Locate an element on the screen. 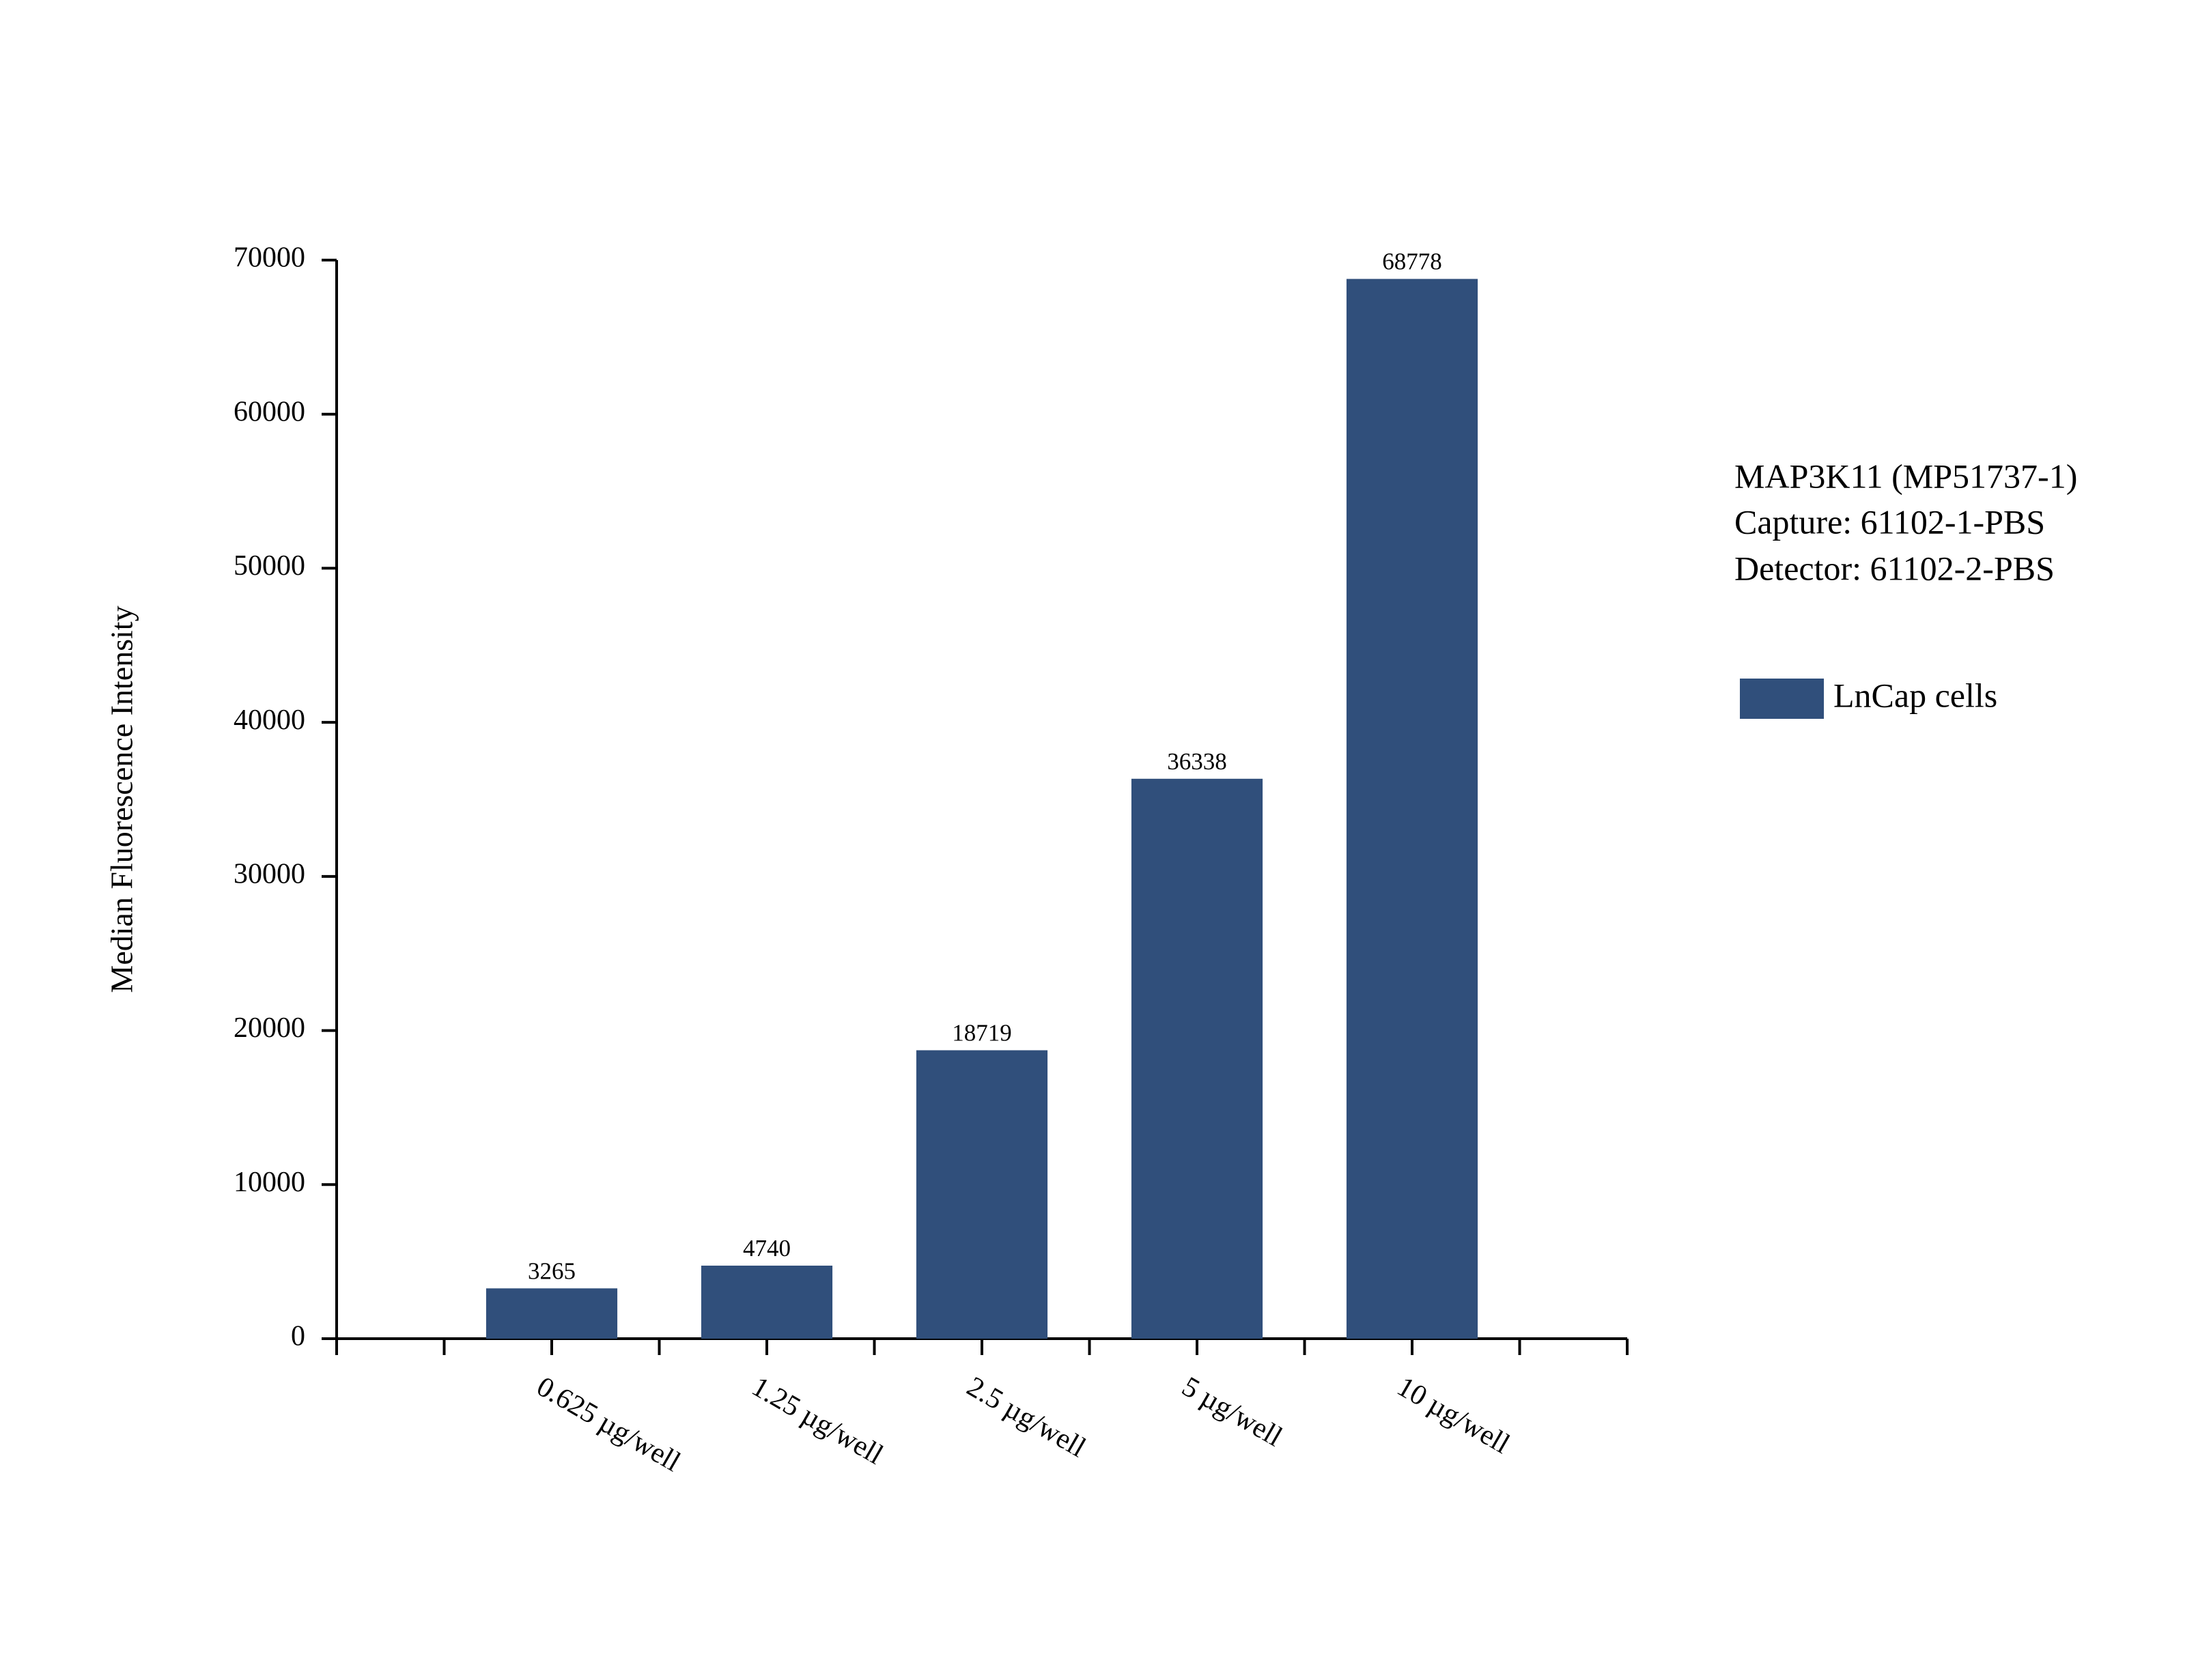  x-tick-label: 10 µg/well is located at coordinates (1453, 1415).